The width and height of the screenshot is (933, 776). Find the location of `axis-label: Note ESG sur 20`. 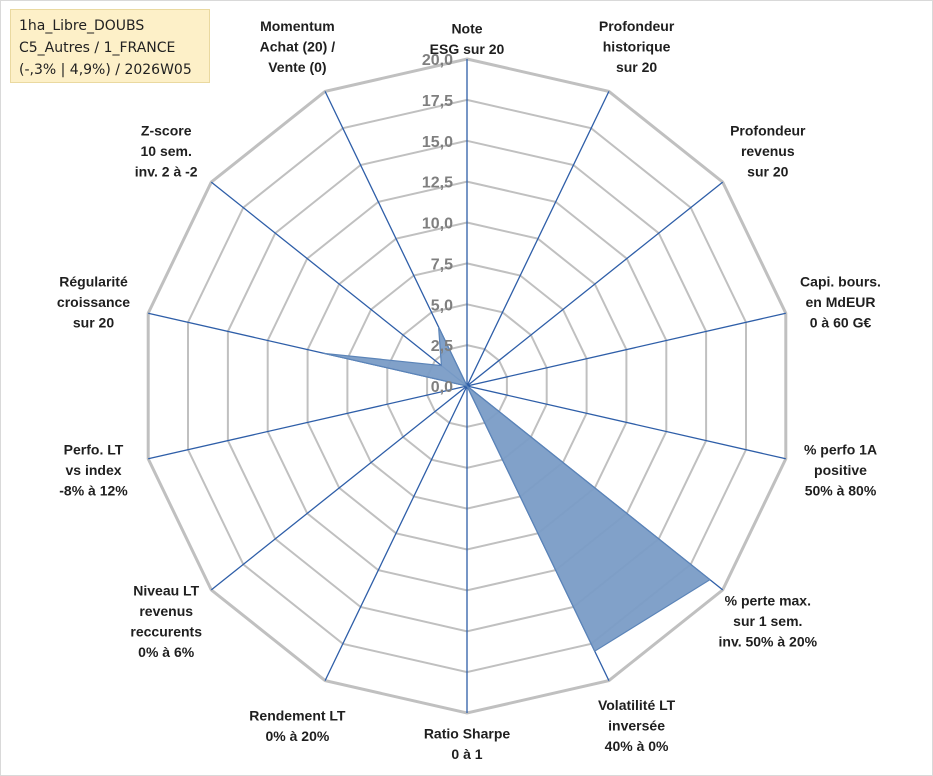

axis-label: Note ESG sur 20 is located at coordinates (467, 38).